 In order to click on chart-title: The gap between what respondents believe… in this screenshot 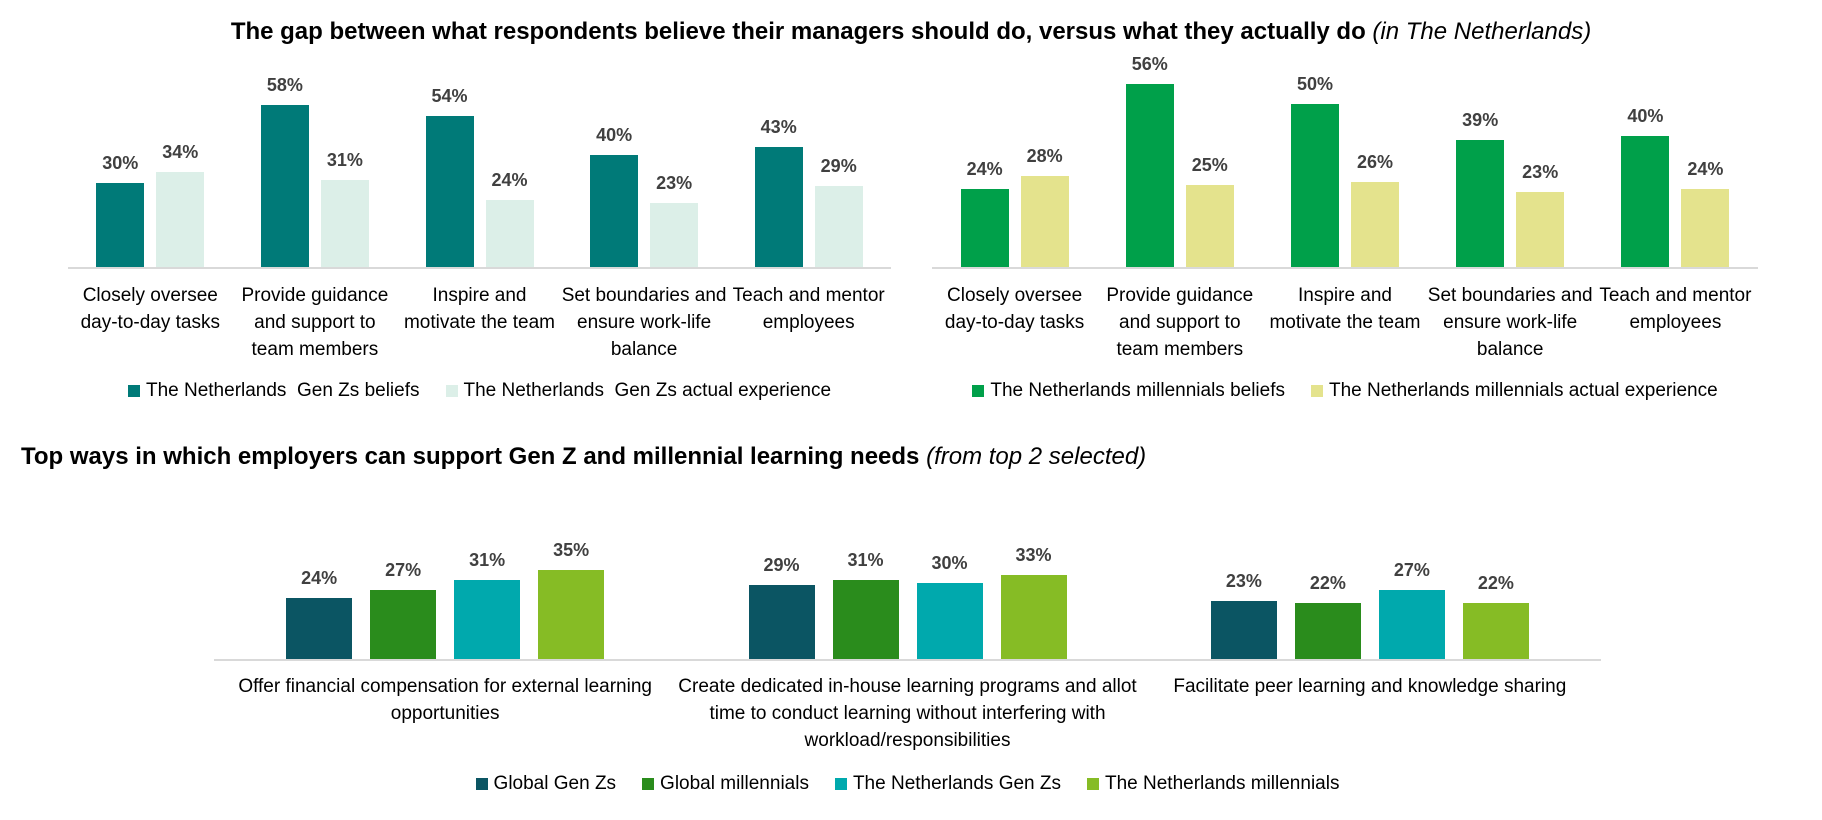, I will do `click(911, 32)`.